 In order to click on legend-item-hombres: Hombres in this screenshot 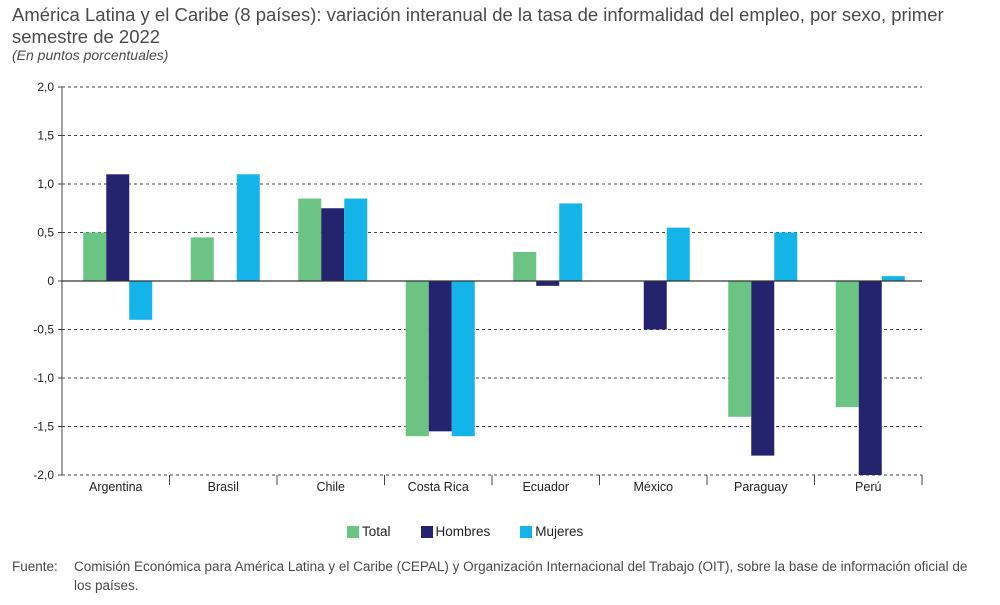, I will do `click(455, 531)`.